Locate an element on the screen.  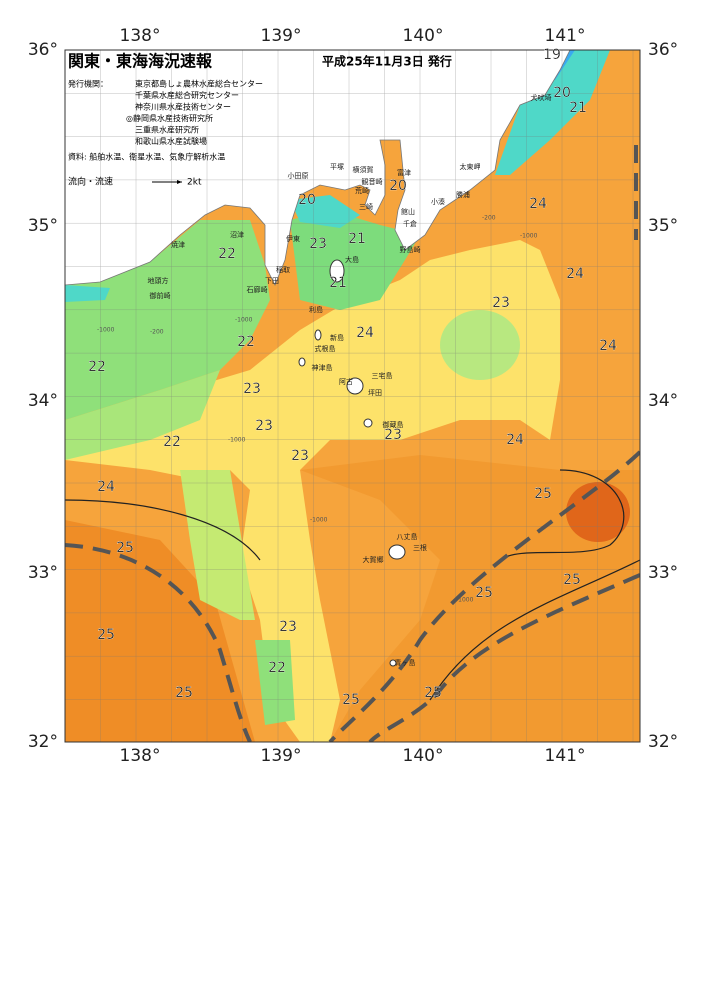
date: 平成25年11月3日 発行 is located at coordinates (387, 61).